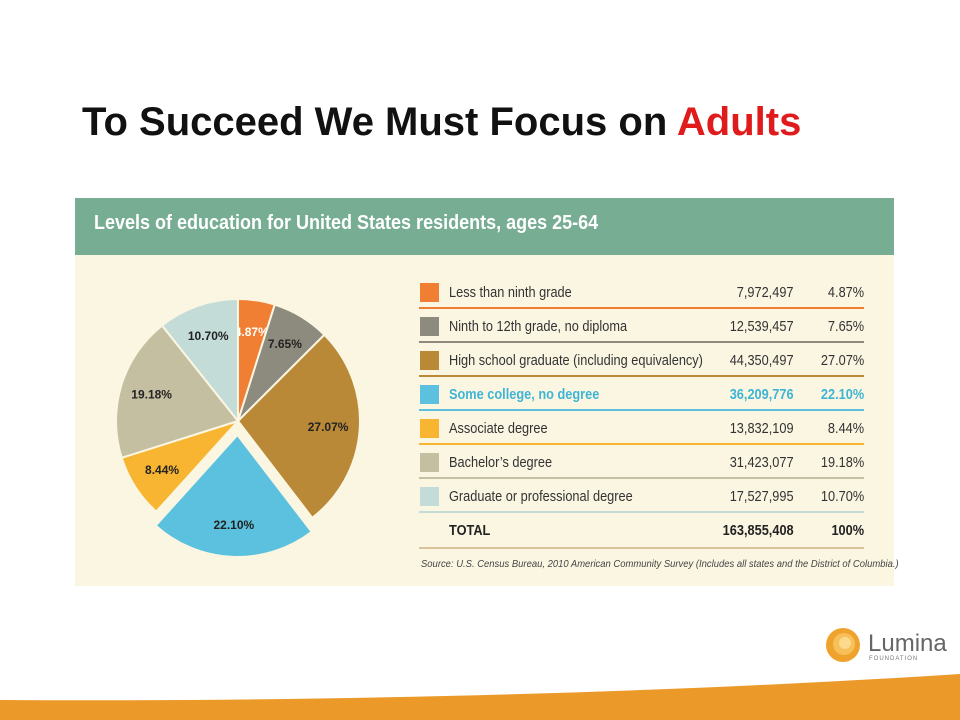 This screenshot has width=960, height=720. Describe the element at coordinates (233, 525) in the screenshot. I see `pie-slice-label: 22.10%` at that location.